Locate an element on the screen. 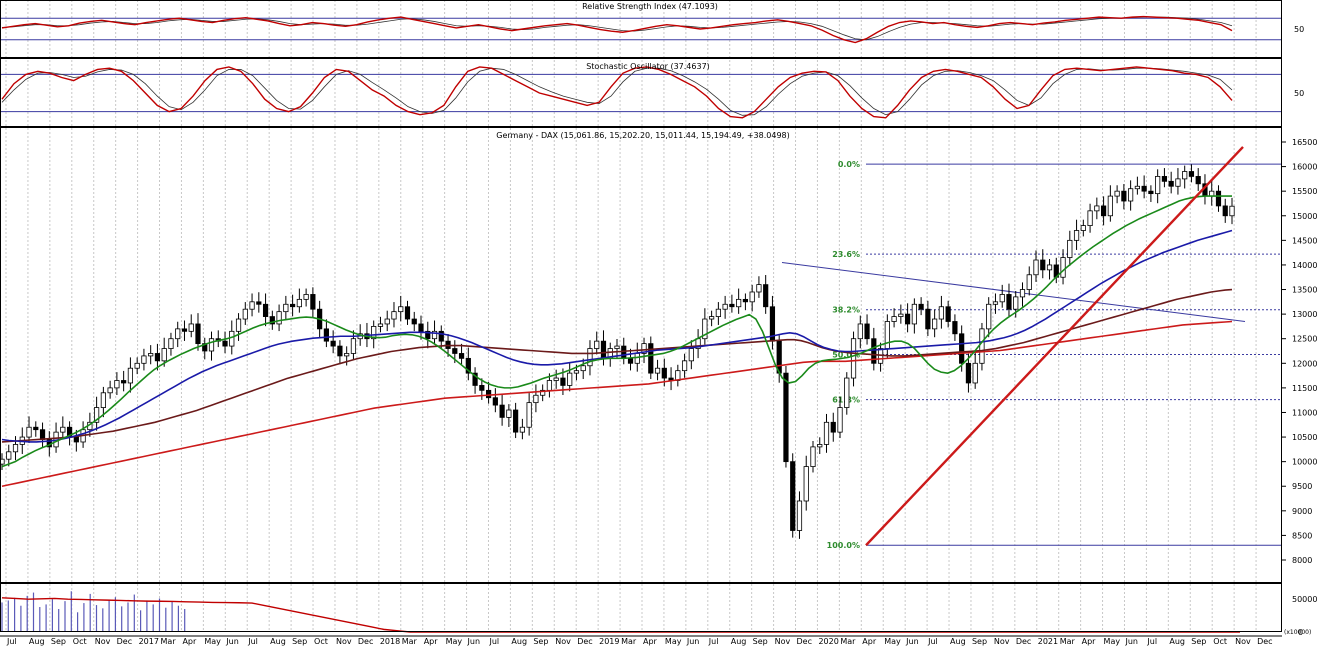 Image resolution: width=1320 pixels, height=649 pixels. month-label: 2019 is located at coordinates (609, 641).